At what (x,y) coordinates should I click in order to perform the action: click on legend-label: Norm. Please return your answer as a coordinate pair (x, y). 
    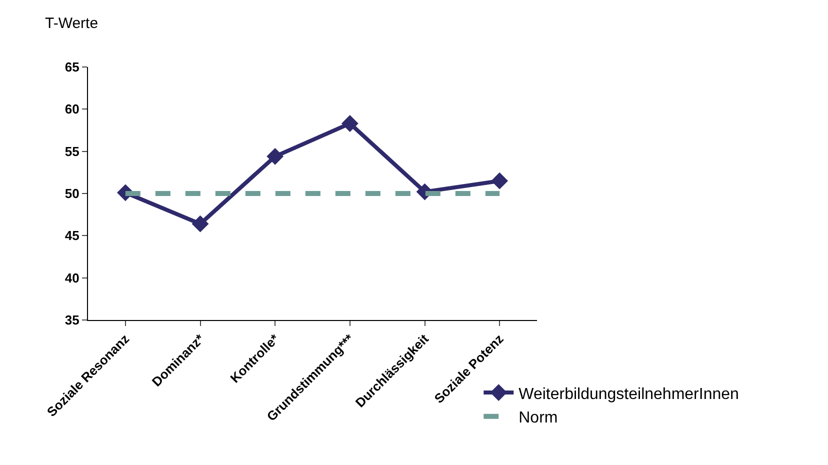
    Looking at the image, I should click on (538, 418).